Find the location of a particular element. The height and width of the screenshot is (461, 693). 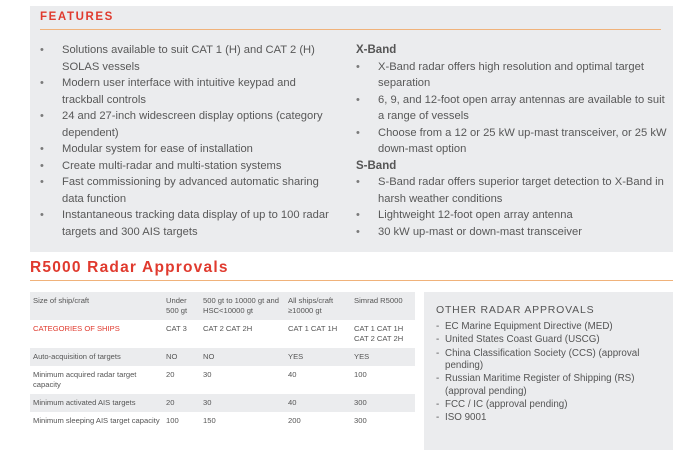

other-approvals-title: OTHER RADAR APPROVALS is located at coordinates (515, 310).